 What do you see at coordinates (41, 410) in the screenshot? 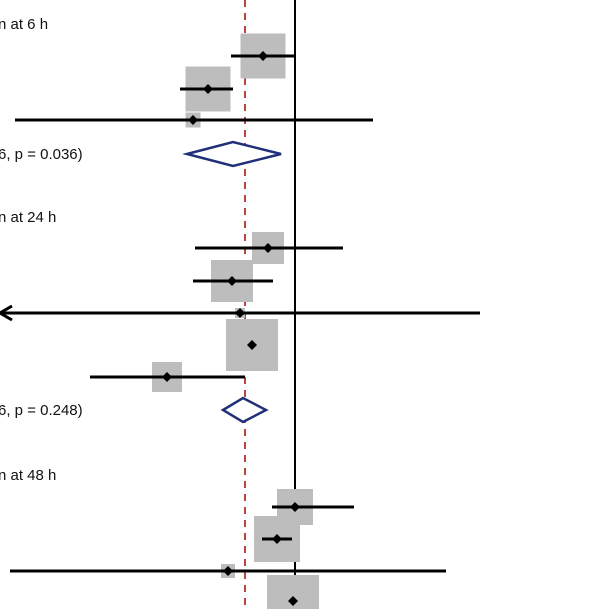
I see `summary-label: 6, p = 0.248)` at bounding box center [41, 410].